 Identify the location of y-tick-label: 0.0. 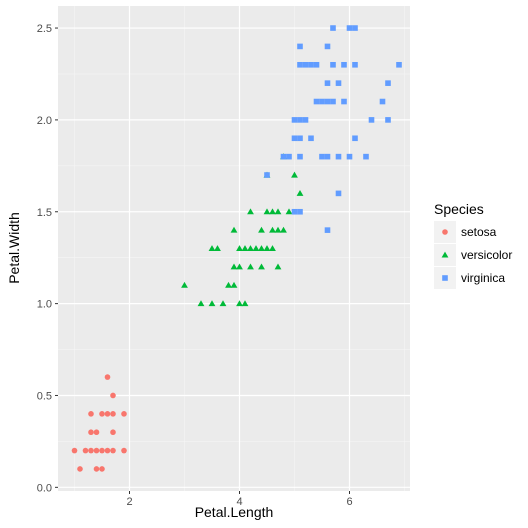
(44, 488).